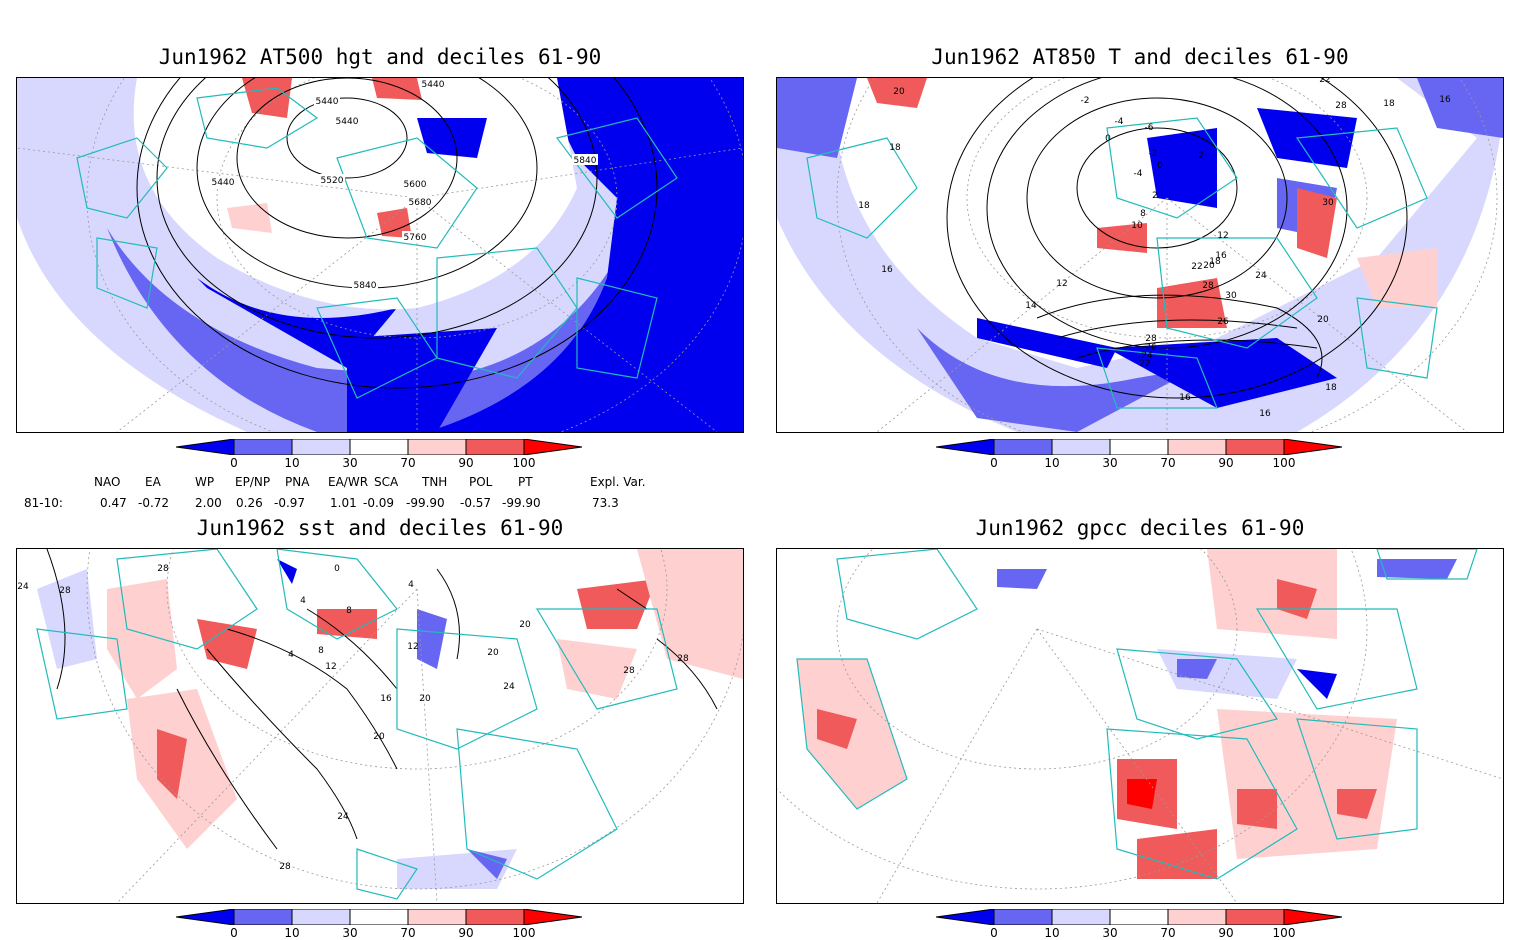 The image size is (1520, 940). Describe the element at coordinates (481, 482) in the screenshot. I see `index-header: POL` at that location.